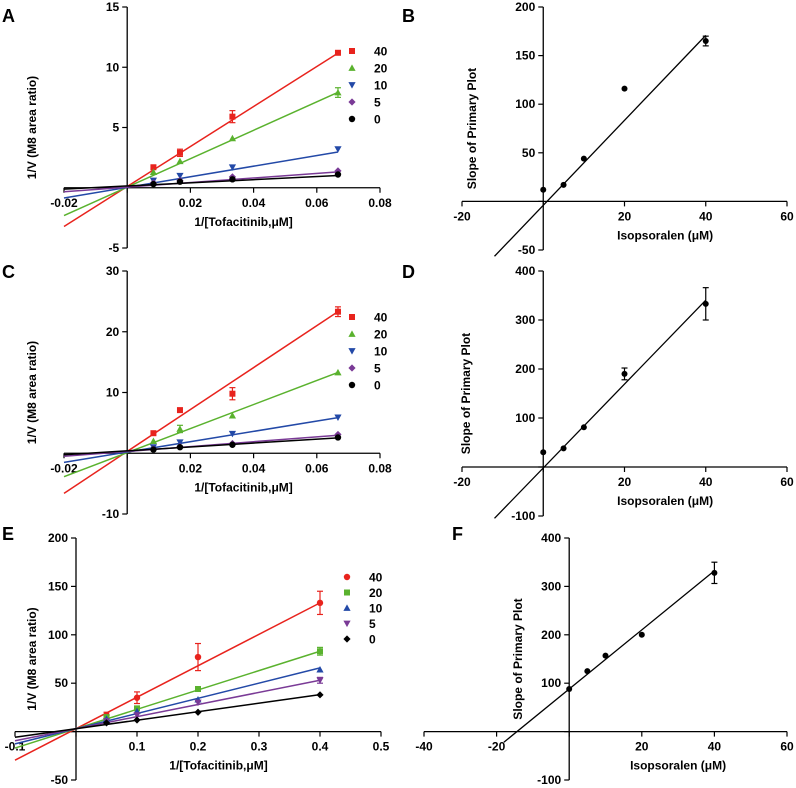  Describe the element at coordinates (64, 468) in the screenshot. I see `x-tick-label-c: -0.02` at that location.